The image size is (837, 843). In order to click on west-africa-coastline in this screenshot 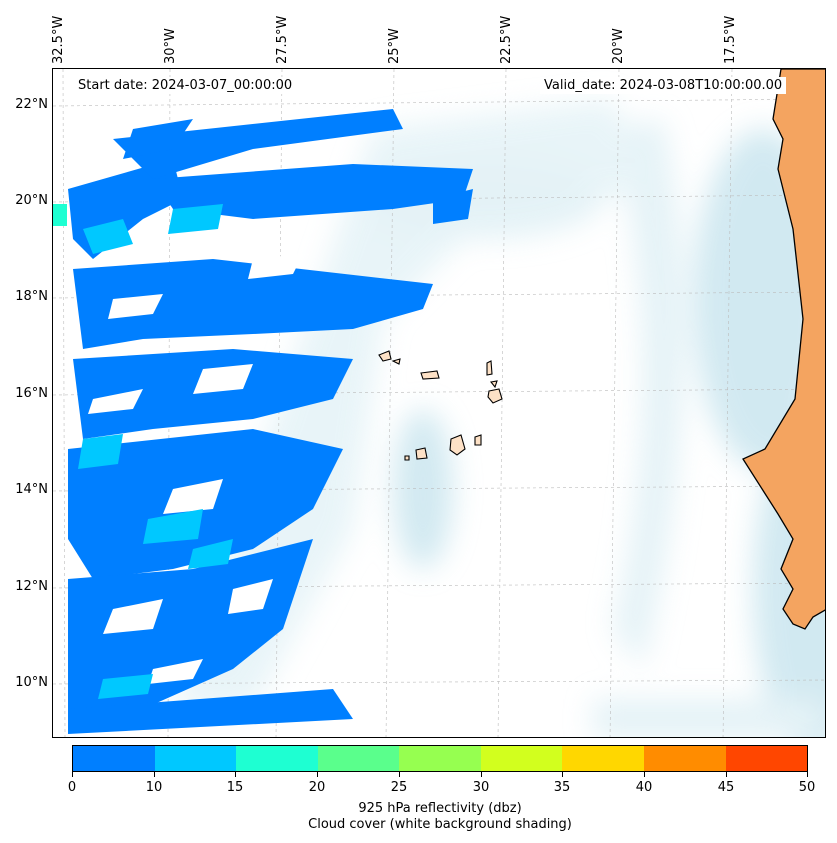, I will do `click(783, 349)`.